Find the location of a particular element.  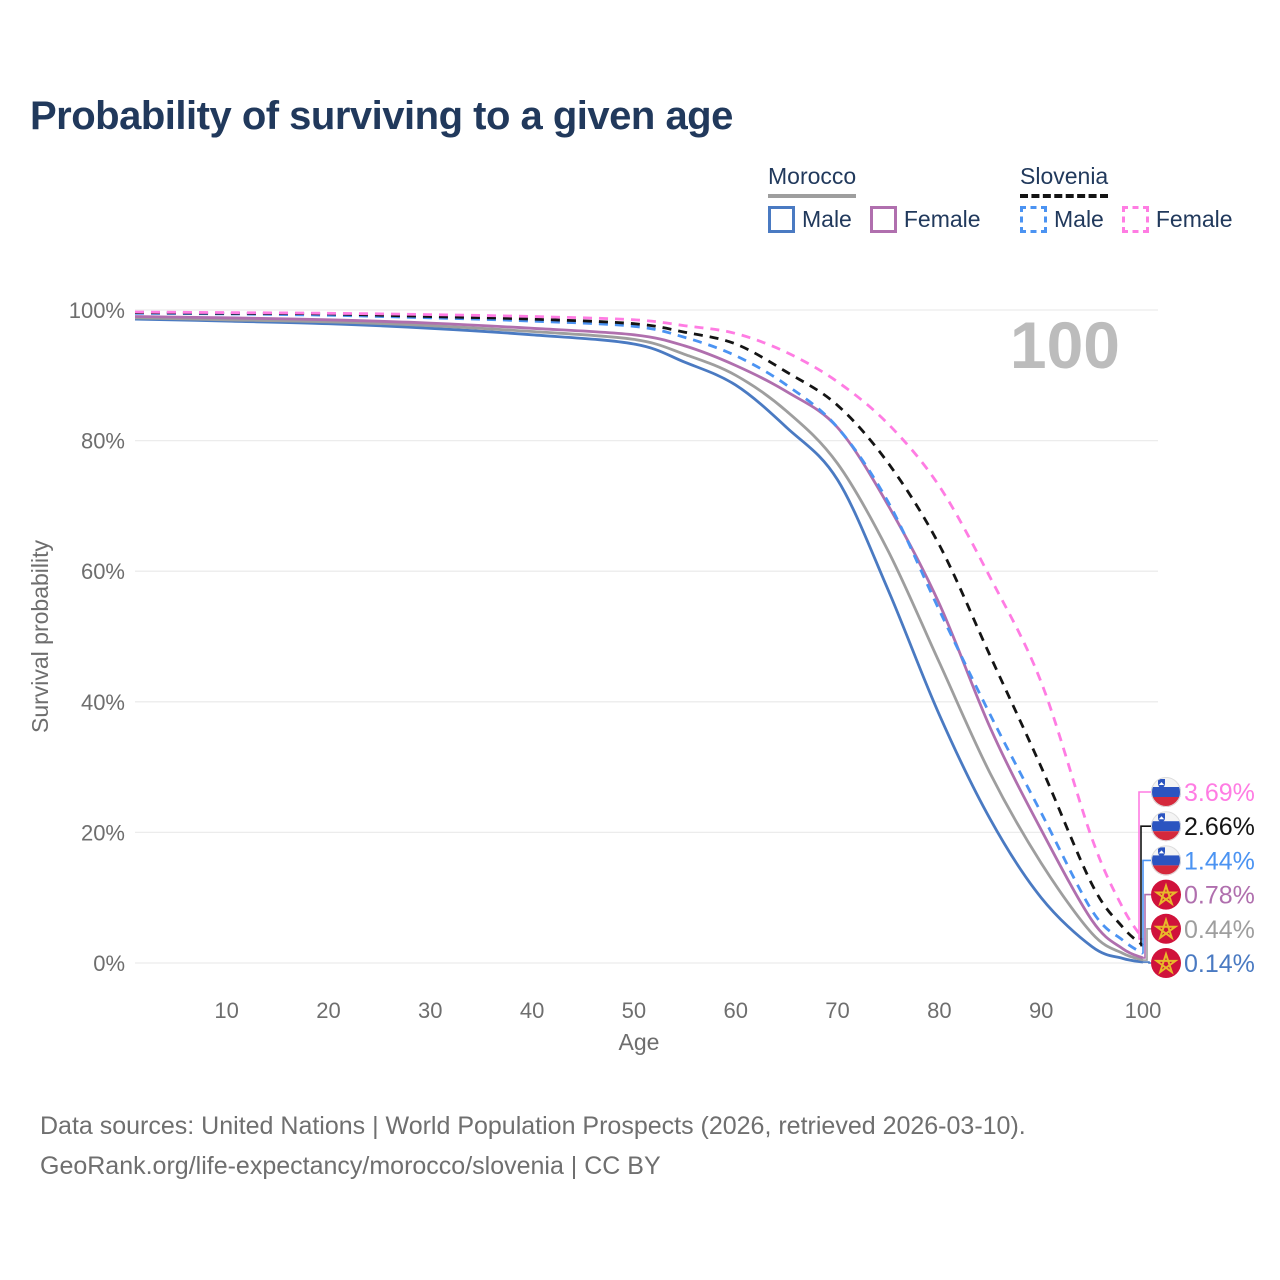

y-tick-label: 20% is located at coordinates (103, 832).